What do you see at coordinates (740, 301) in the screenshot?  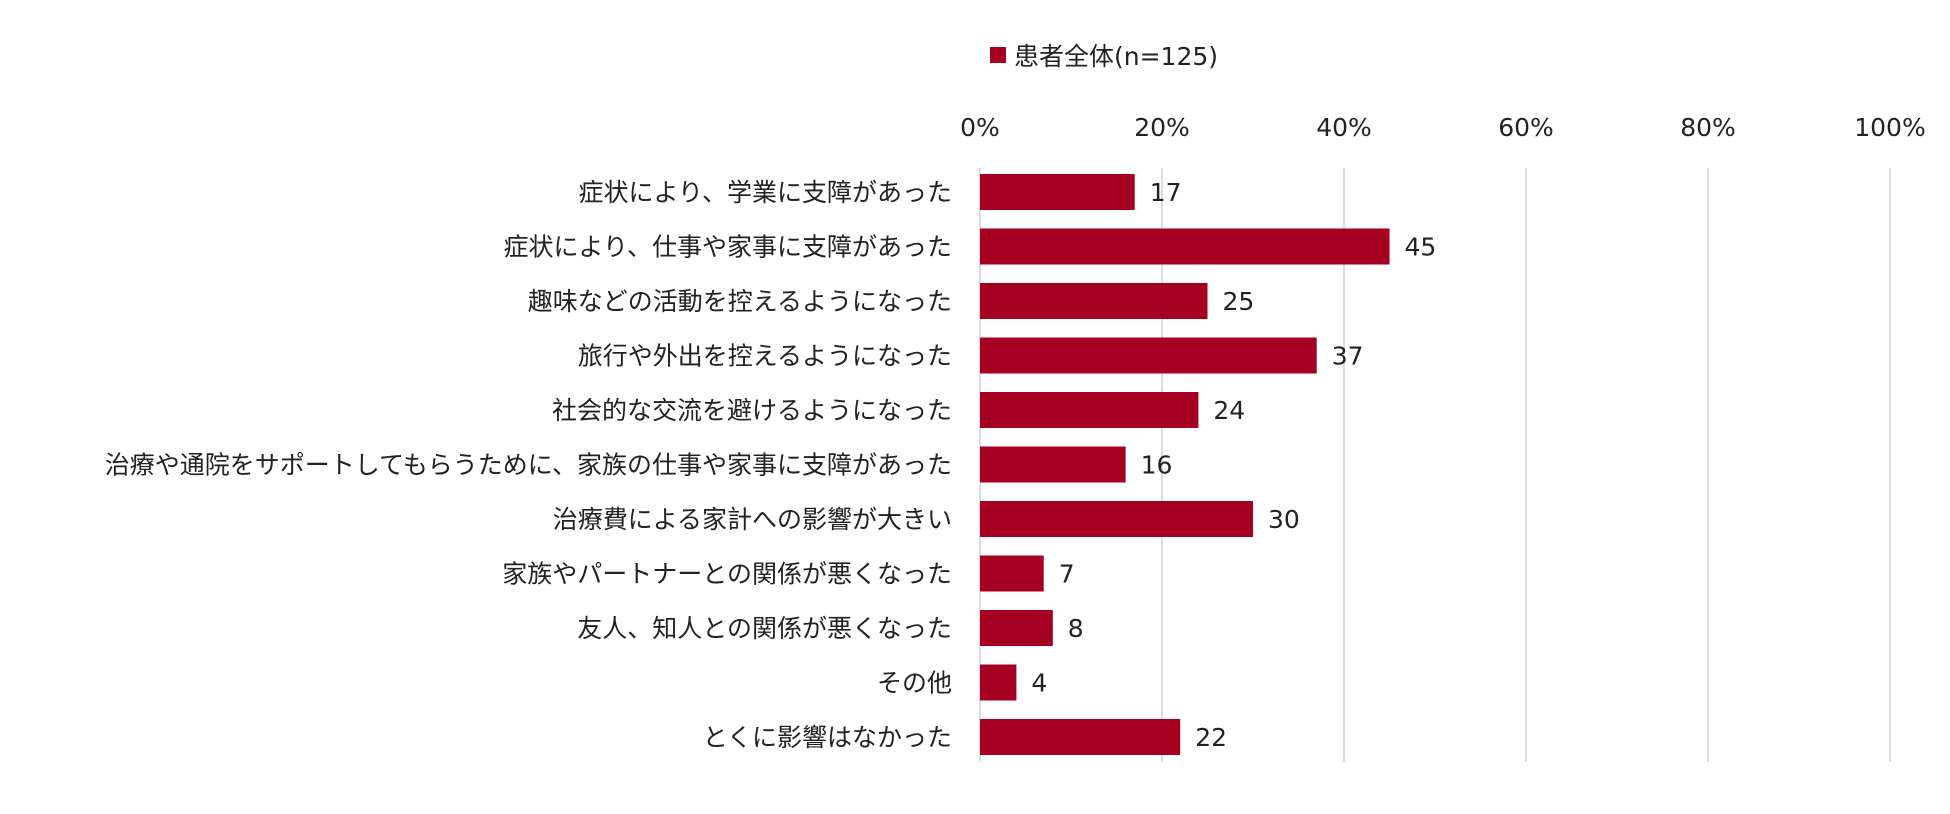 I see `category-label: 趣味などの活動を控えるようになった` at bounding box center [740, 301].